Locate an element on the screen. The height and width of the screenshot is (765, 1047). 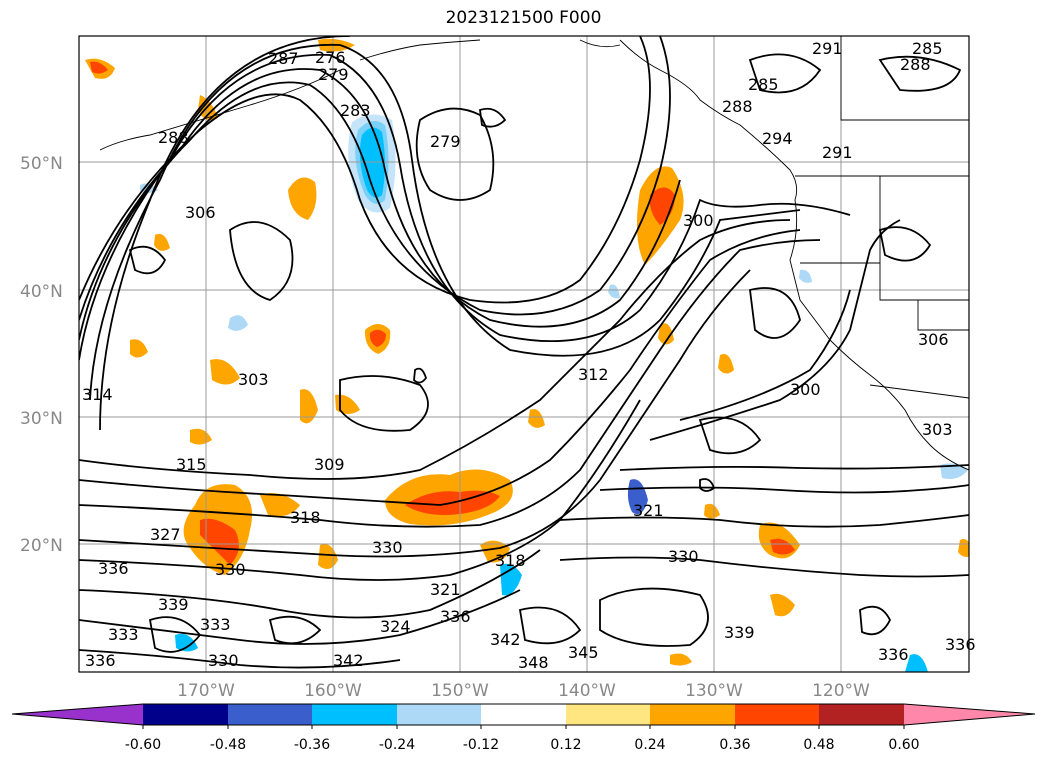
contour-label: 309 is located at coordinates (329, 464).